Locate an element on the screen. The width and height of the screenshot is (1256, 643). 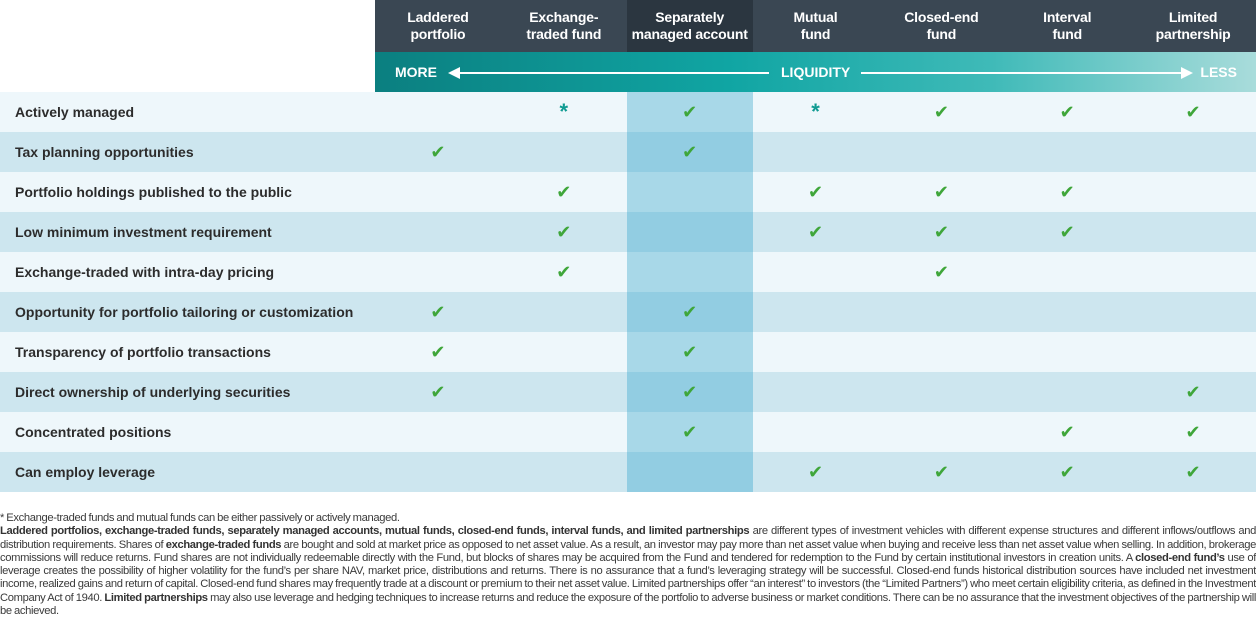
table-row: Actively managed * ✔ * ✔ ✔ ✔ is located at coordinates (628, 112).